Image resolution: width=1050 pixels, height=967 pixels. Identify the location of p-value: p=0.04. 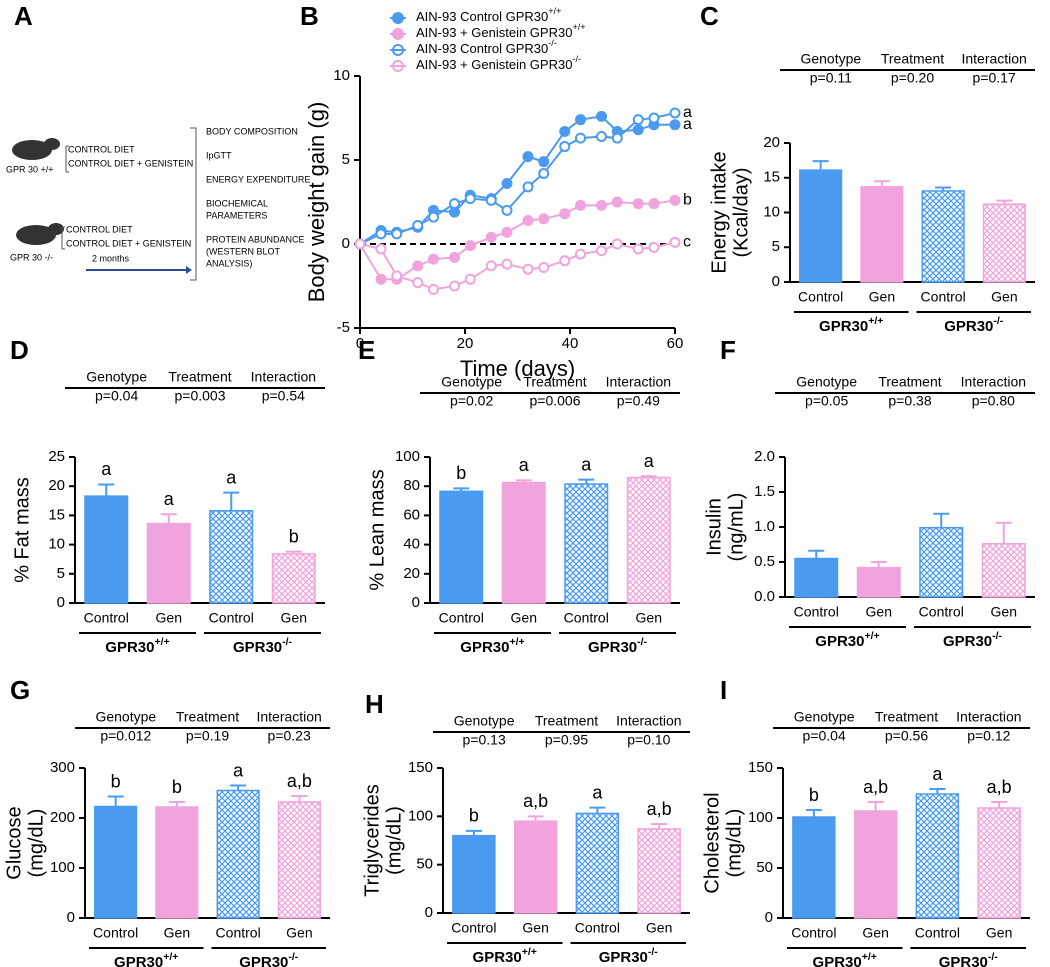
(116, 396).